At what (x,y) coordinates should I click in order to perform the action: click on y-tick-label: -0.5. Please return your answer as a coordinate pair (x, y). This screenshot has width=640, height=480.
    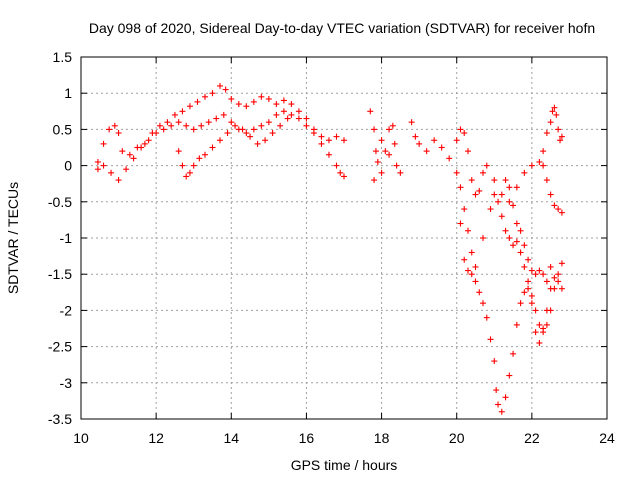
    Looking at the image, I should click on (60, 202).